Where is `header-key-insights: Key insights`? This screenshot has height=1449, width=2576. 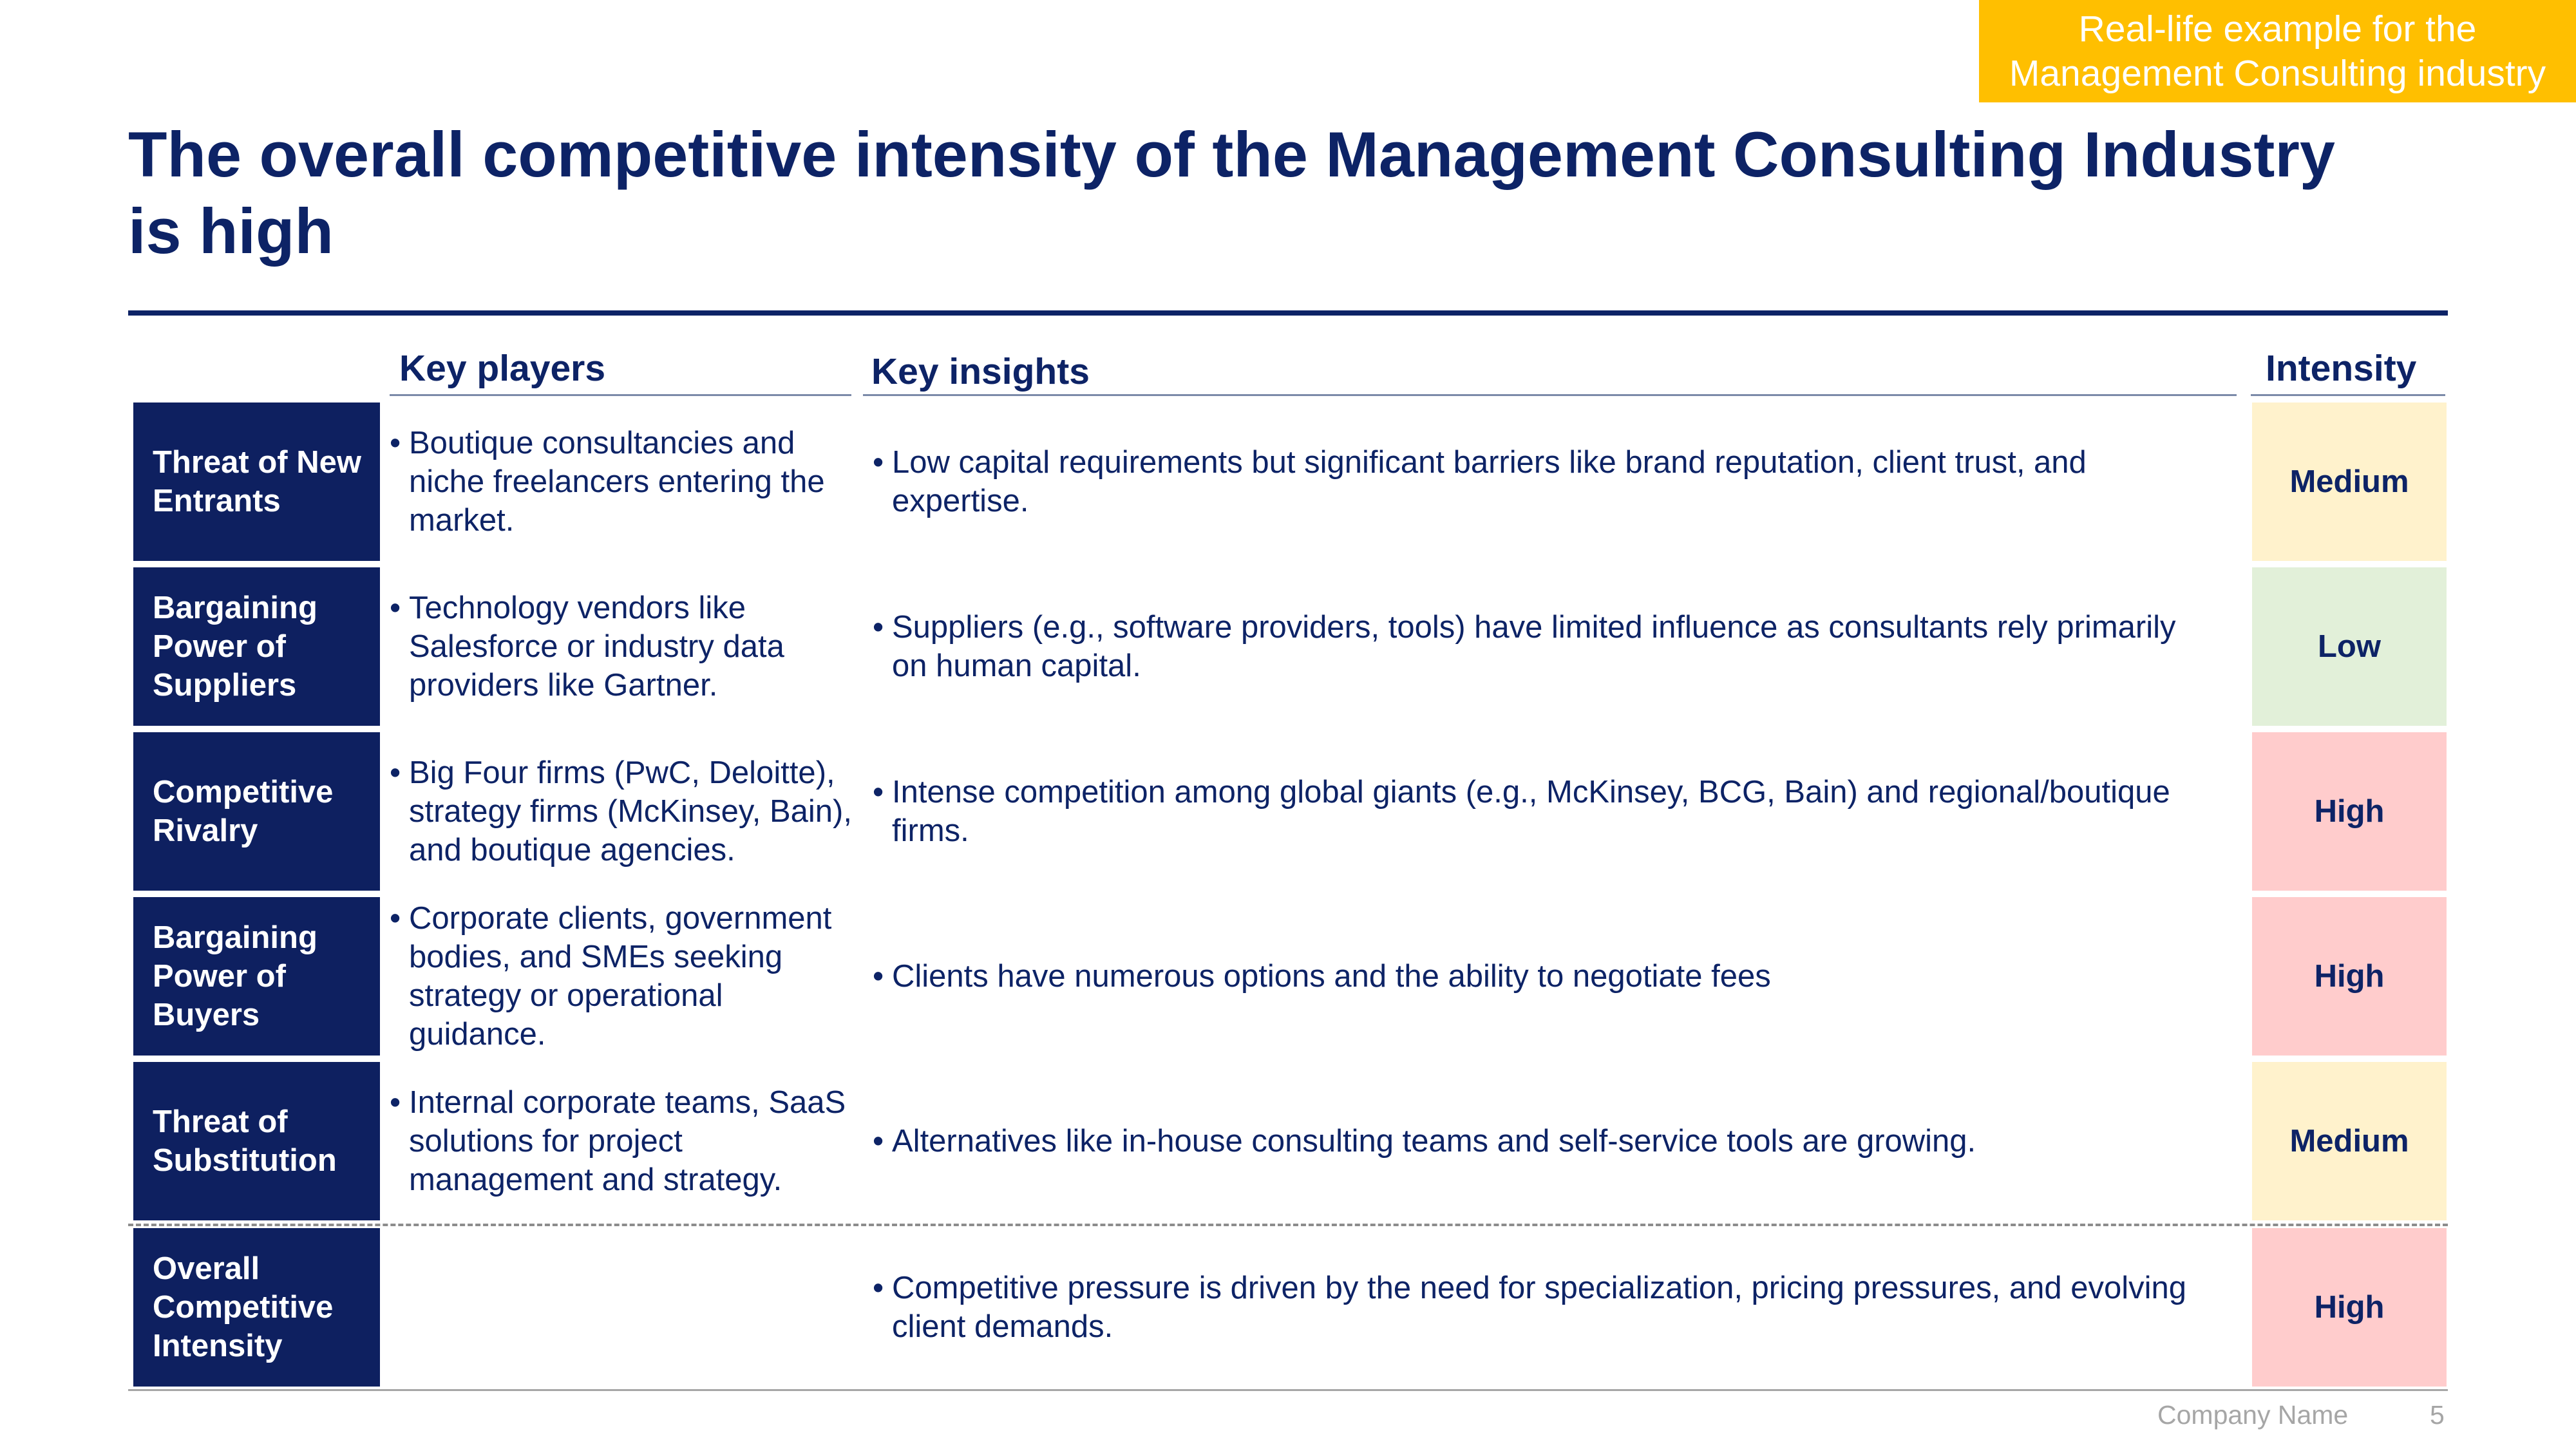
header-key-insights: Key insights is located at coordinates (980, 371).